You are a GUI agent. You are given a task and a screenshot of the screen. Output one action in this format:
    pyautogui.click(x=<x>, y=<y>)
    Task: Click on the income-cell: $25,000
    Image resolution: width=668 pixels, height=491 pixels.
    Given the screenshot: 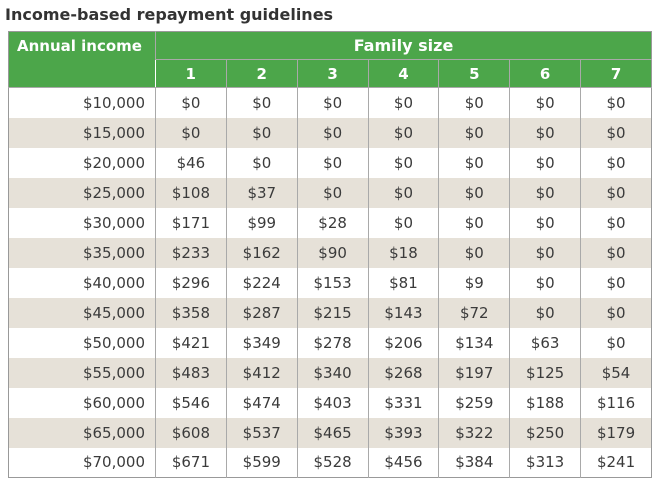 What is the action you would take?
    pyautogui.click(x=113, y=192)
    